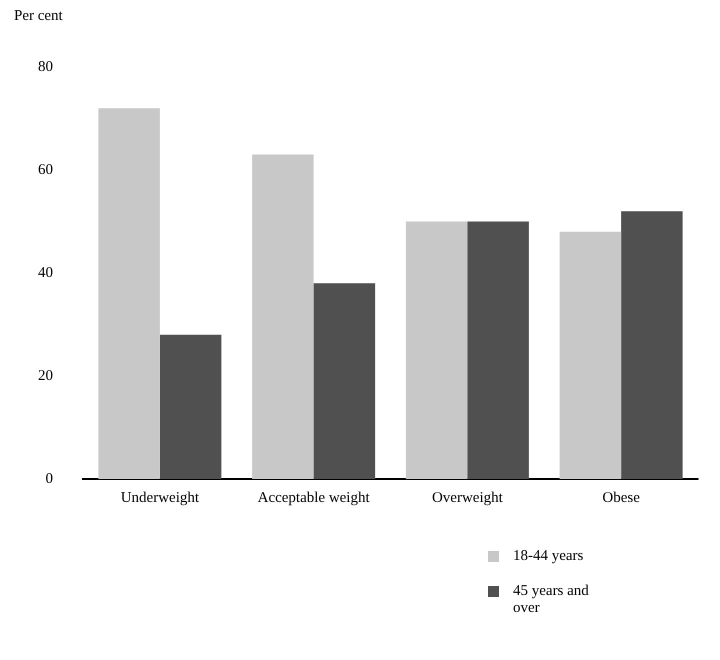  I want to click on y-tick-label: 0, so click(49, 478).